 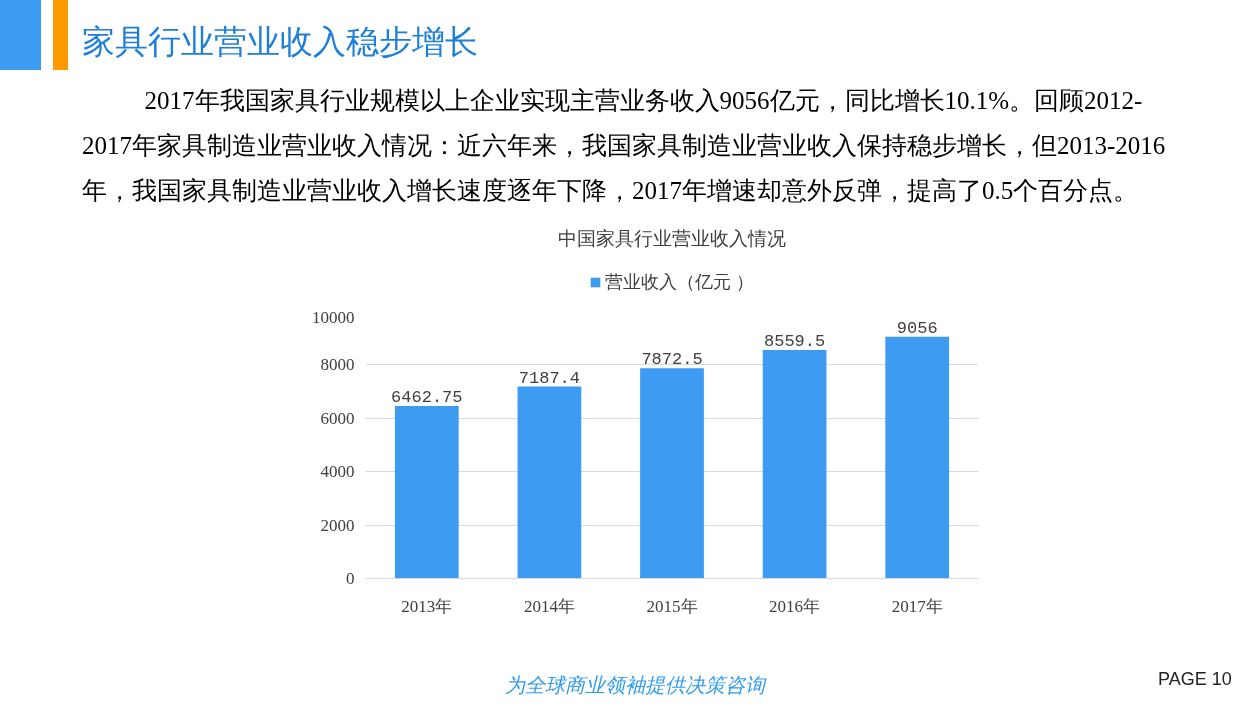 I want to click on x-tick-label: 2013年, so click(x=427, y=606).